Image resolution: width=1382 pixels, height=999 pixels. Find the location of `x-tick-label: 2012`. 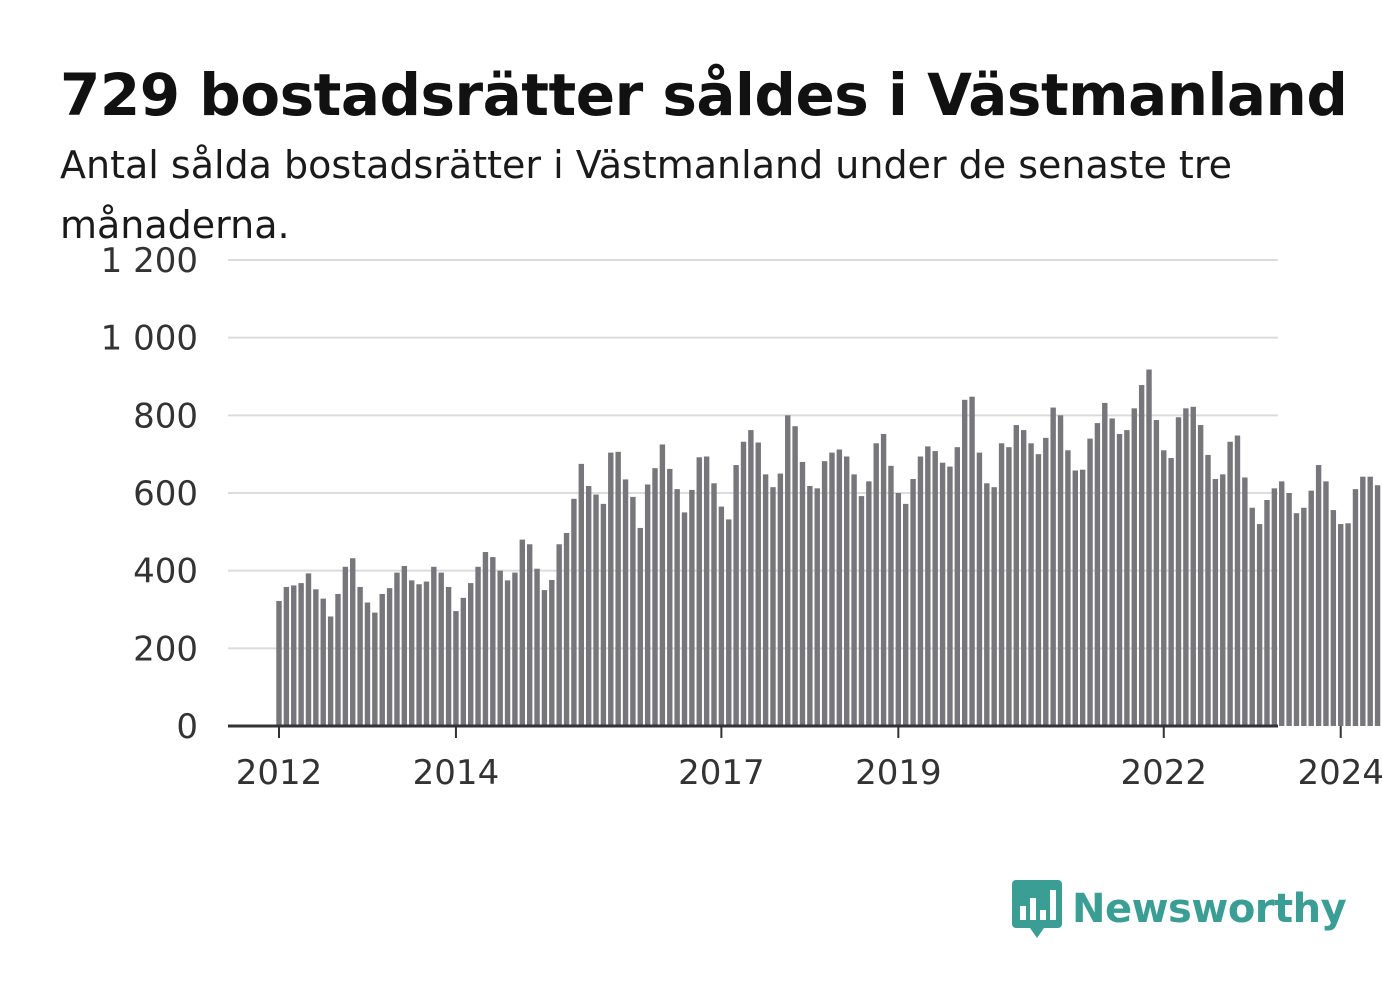

x-tick-label: 2012 is located at coordinates (279, 773).